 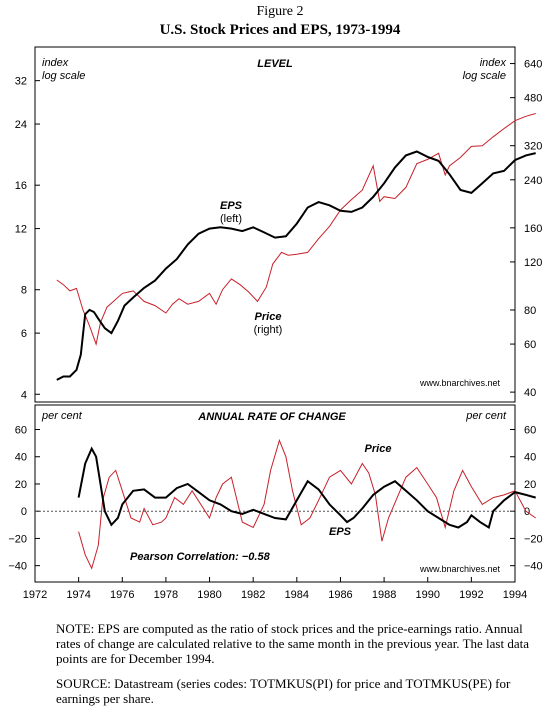 What do you see at coordinates (427, 595) in the screenshot?
I see `x-tick-label: 1990` at bounding box center [427, 595].